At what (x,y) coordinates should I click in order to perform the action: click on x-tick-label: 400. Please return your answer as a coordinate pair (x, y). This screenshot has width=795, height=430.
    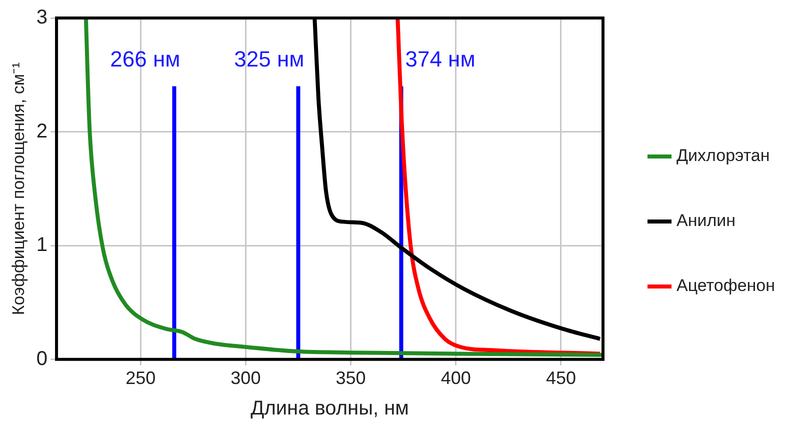
    Looking at the image, I should click on (455, 378).